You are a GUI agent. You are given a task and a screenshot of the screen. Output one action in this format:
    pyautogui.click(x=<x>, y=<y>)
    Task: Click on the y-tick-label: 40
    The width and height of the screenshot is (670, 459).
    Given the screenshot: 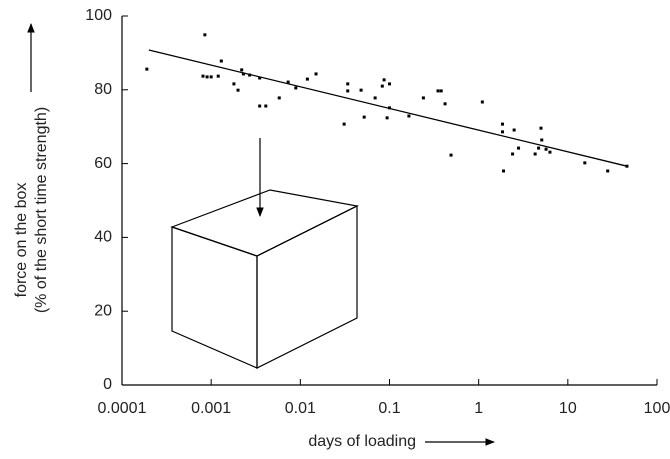 What is the action you would take?
    pyautogui.click(x=103, y=237)
    